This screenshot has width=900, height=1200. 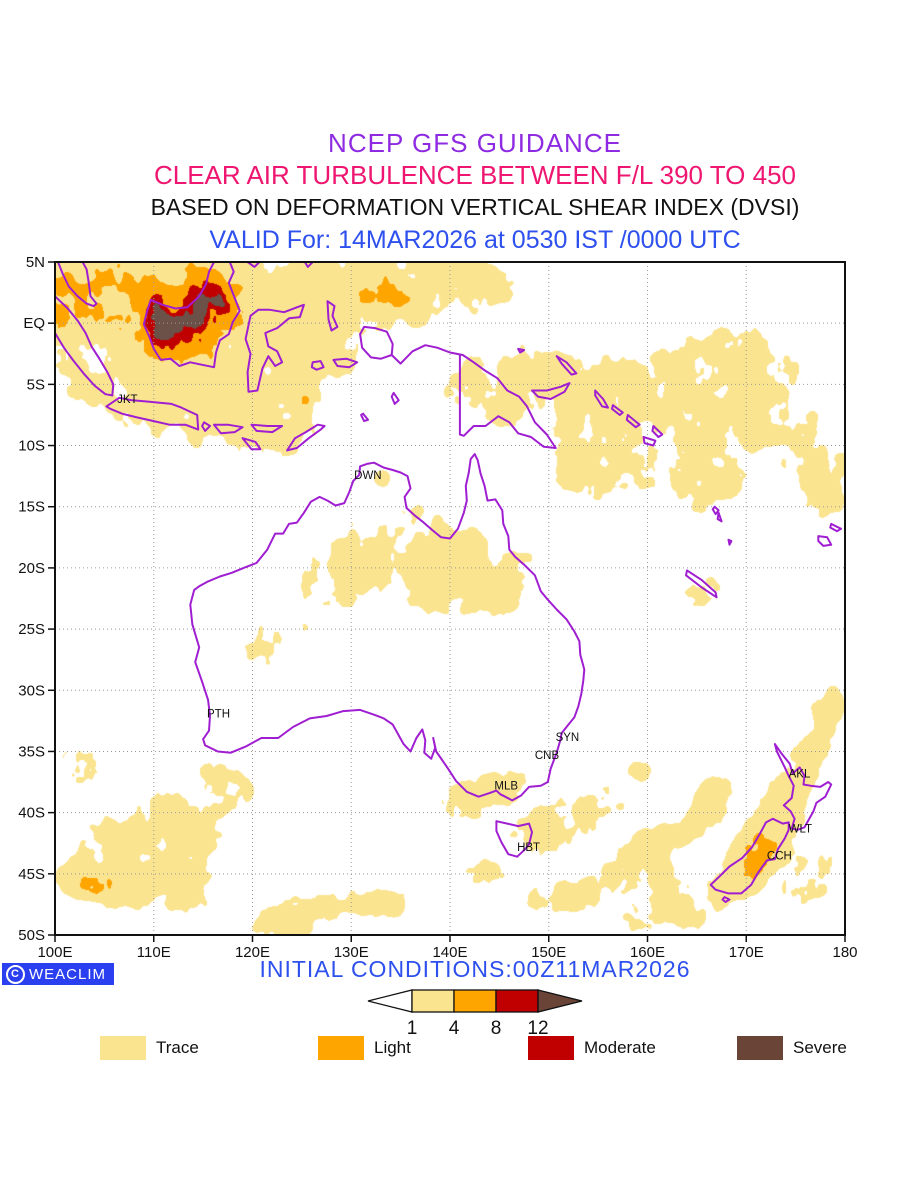 What do you see at coordinates (392, 1047) in the screenshot?
I see `legend-label-light: Light` at bounding box center [392, 1047].